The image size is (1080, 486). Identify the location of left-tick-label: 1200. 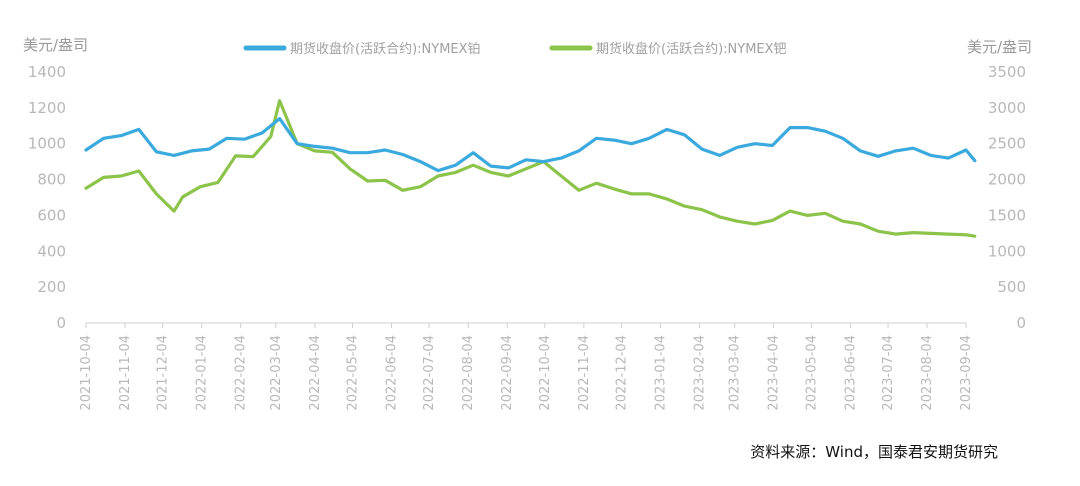
(47, 108).